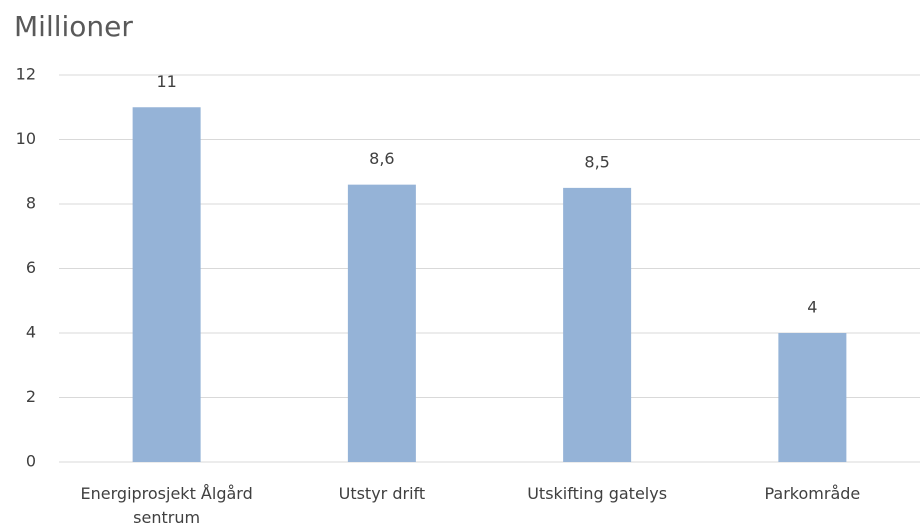  What do you see at coordinates (31, 332) in the screenshot?
I see `y-tick-label: 4` at bounding box center [31, 332].